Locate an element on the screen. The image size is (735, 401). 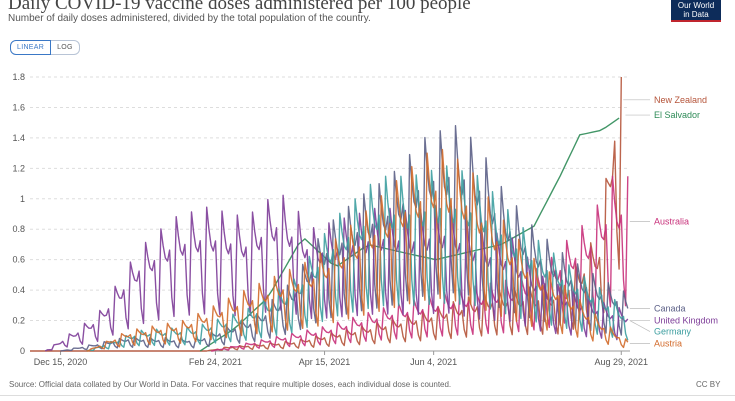
x-tick-label: Dec 15, 2020 is located at coordinates (61, 362).